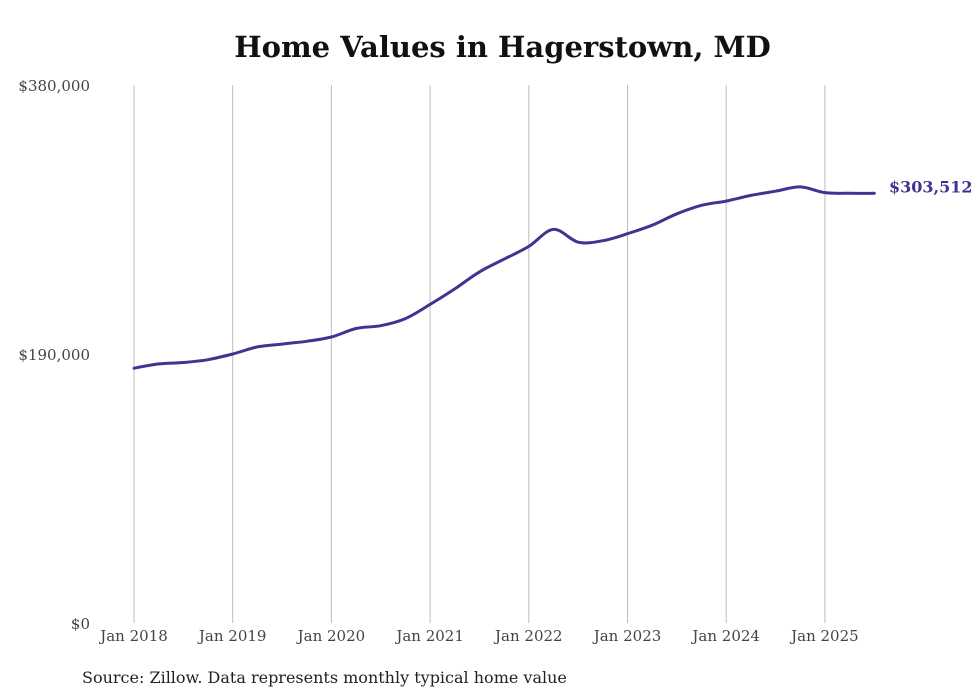 The height and width of the screenshot is (699, 980). Describe the element at coordinates (54, 86) in the screenshot. I see `y-tick-label: $380,000` at that location.